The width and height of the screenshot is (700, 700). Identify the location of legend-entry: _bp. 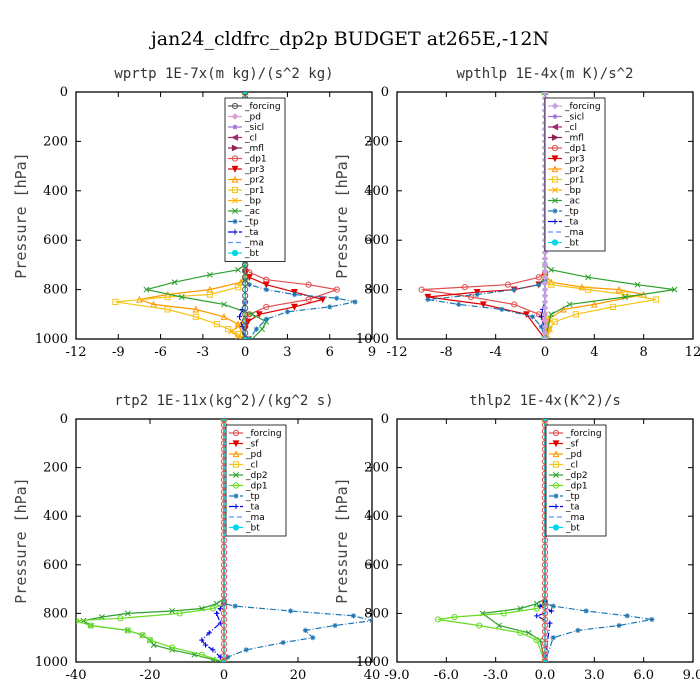
(252, 202).